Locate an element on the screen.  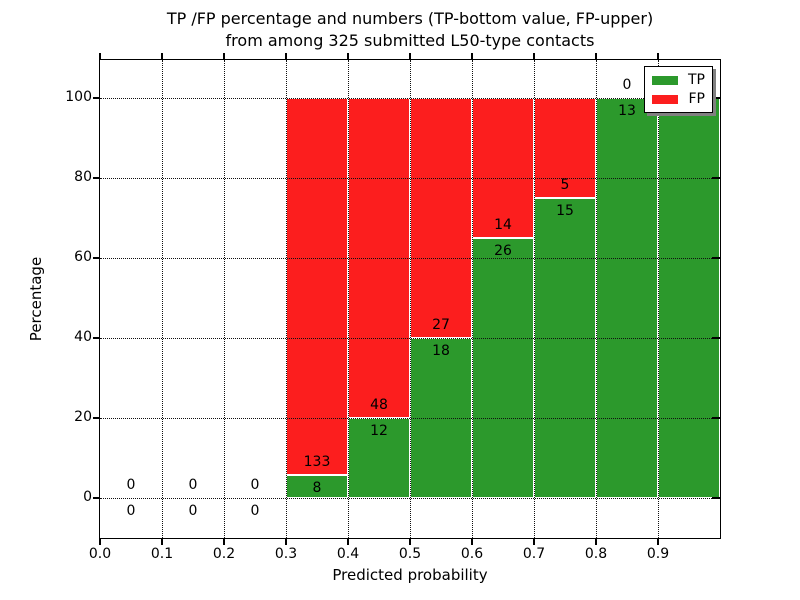
y-tick-label: 20 is located at coordinates (83, 417).